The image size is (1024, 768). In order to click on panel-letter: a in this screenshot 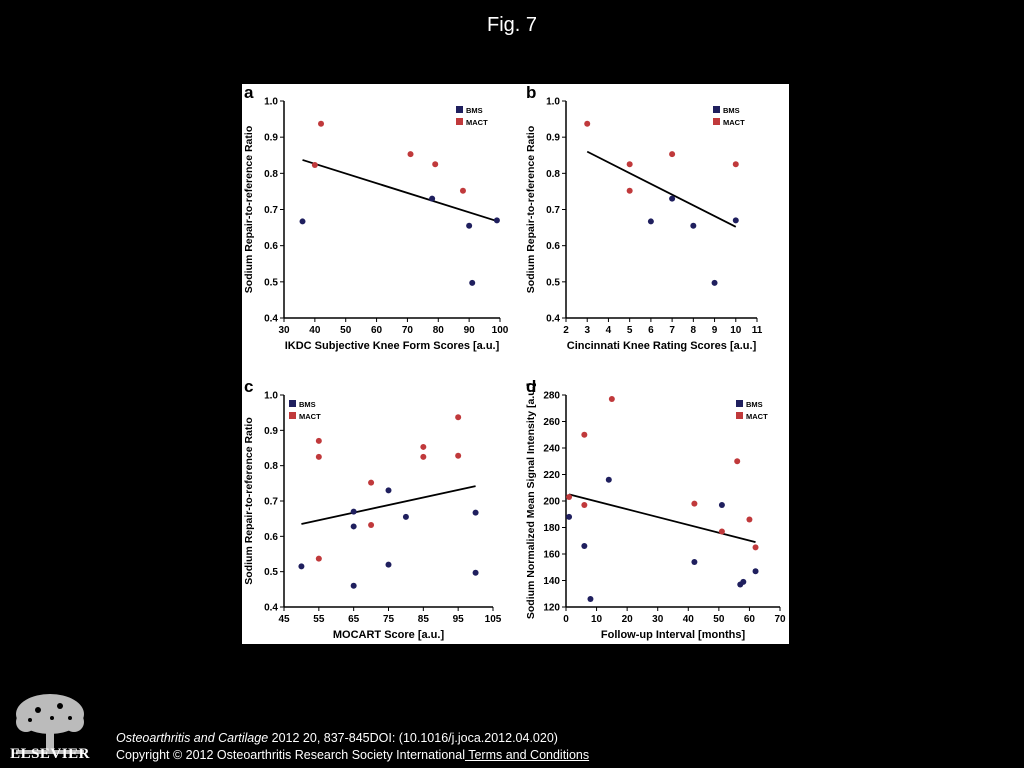, I will do `click(249, 93)`.